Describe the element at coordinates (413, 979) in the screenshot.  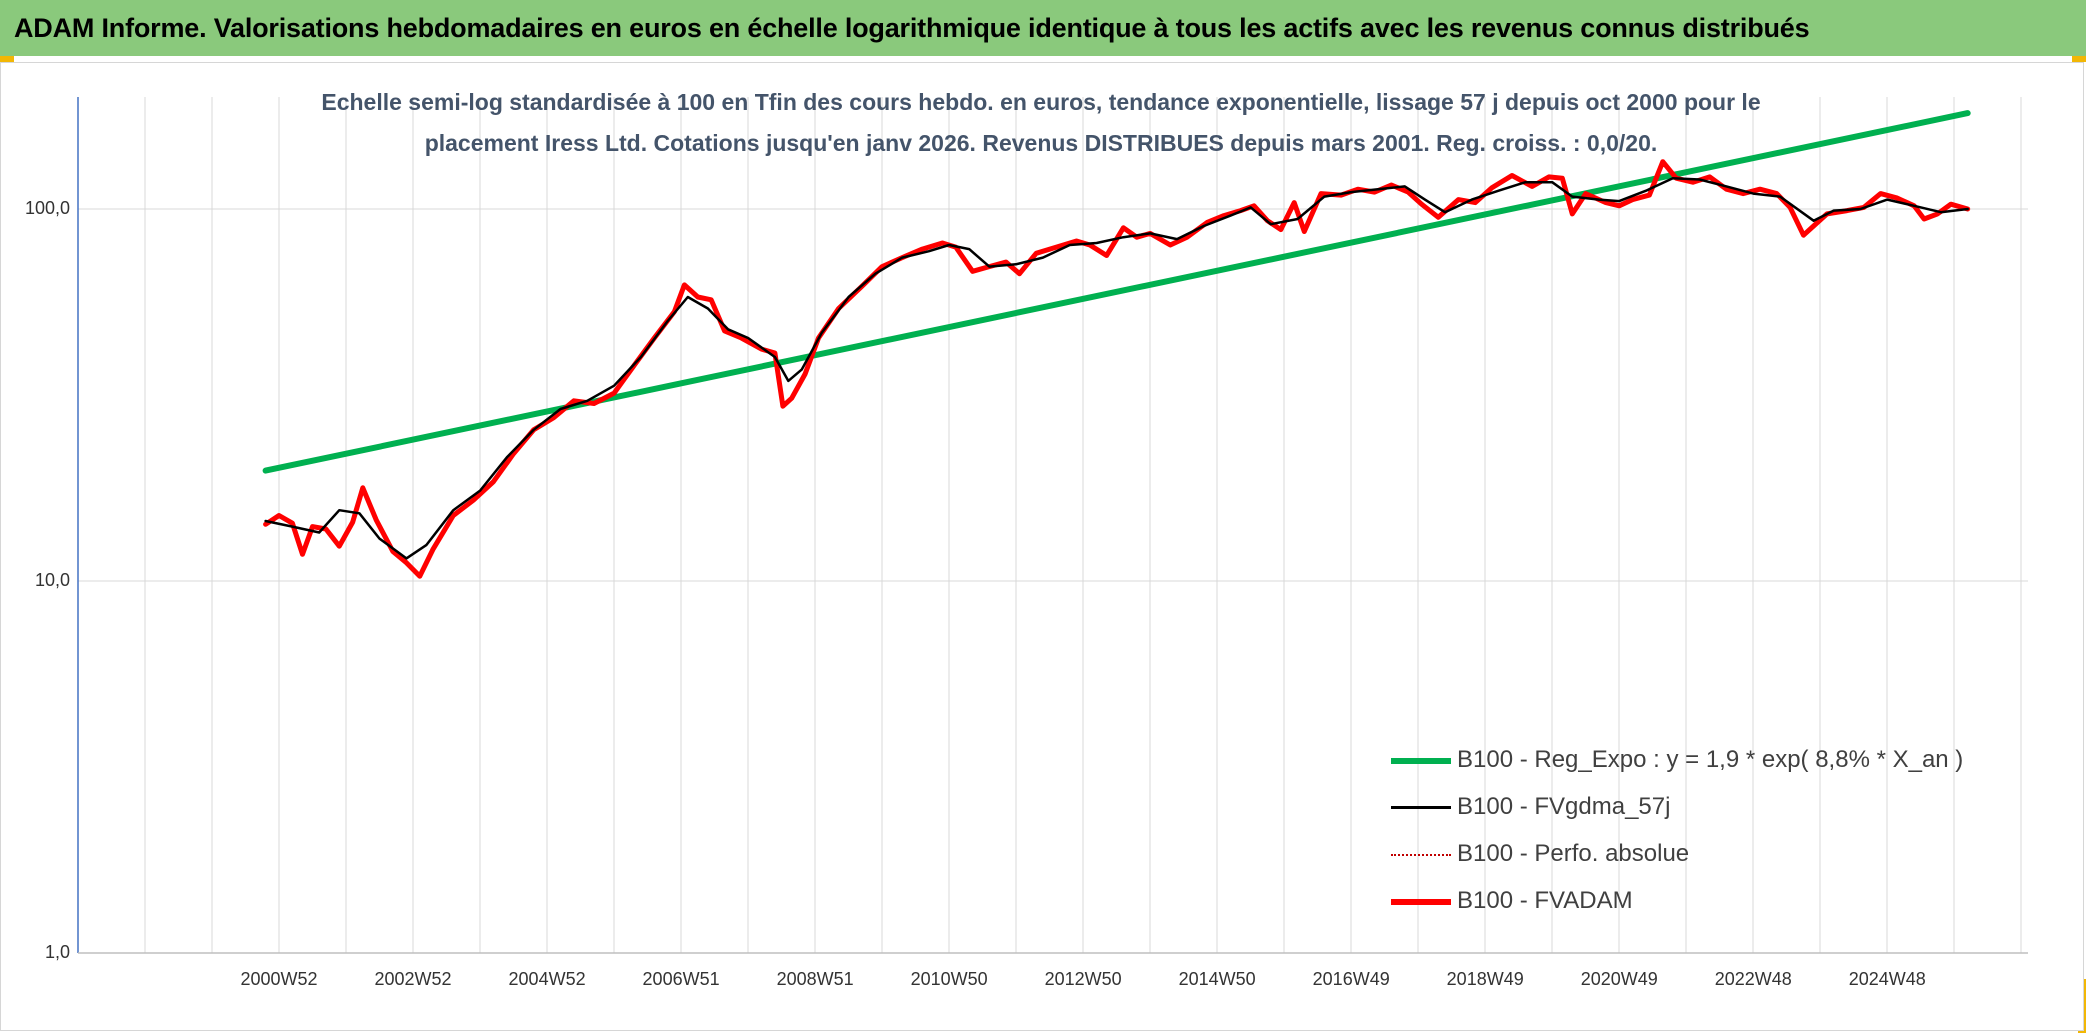
I see `x-tick-label: 2002W52` at that location.